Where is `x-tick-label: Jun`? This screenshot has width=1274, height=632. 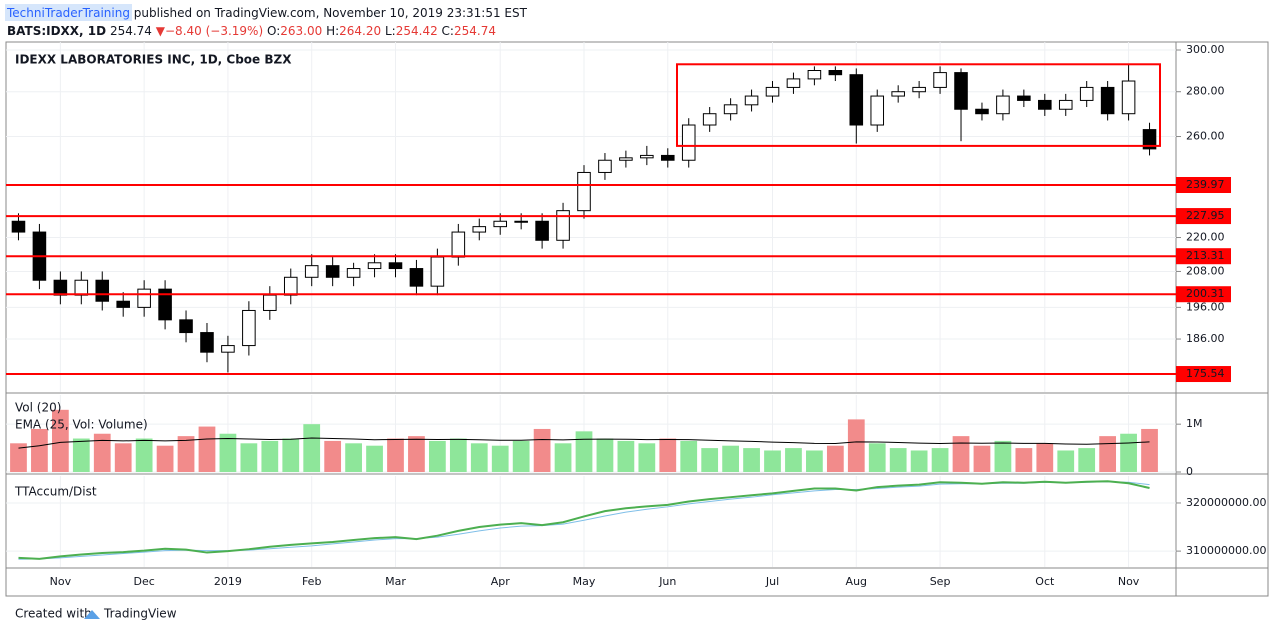
x-tick-label: Jun is located at coordinates (667, 581).